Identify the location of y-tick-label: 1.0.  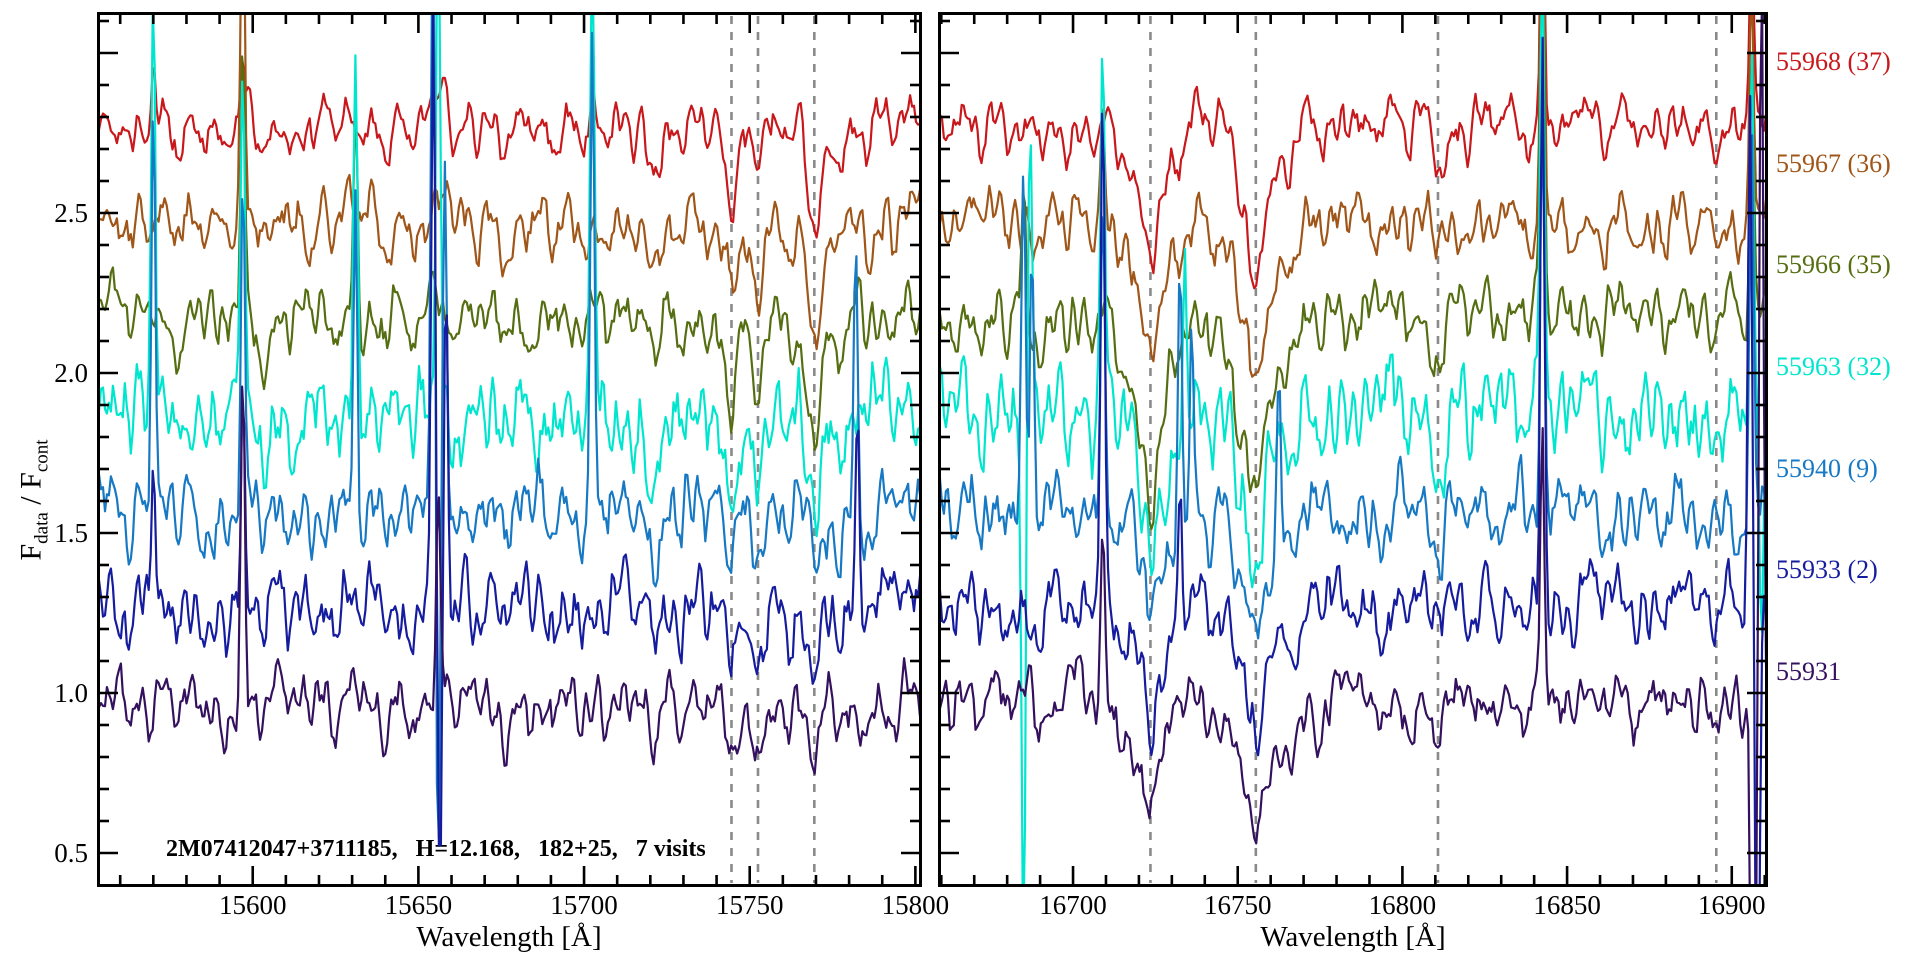
(71, 693).